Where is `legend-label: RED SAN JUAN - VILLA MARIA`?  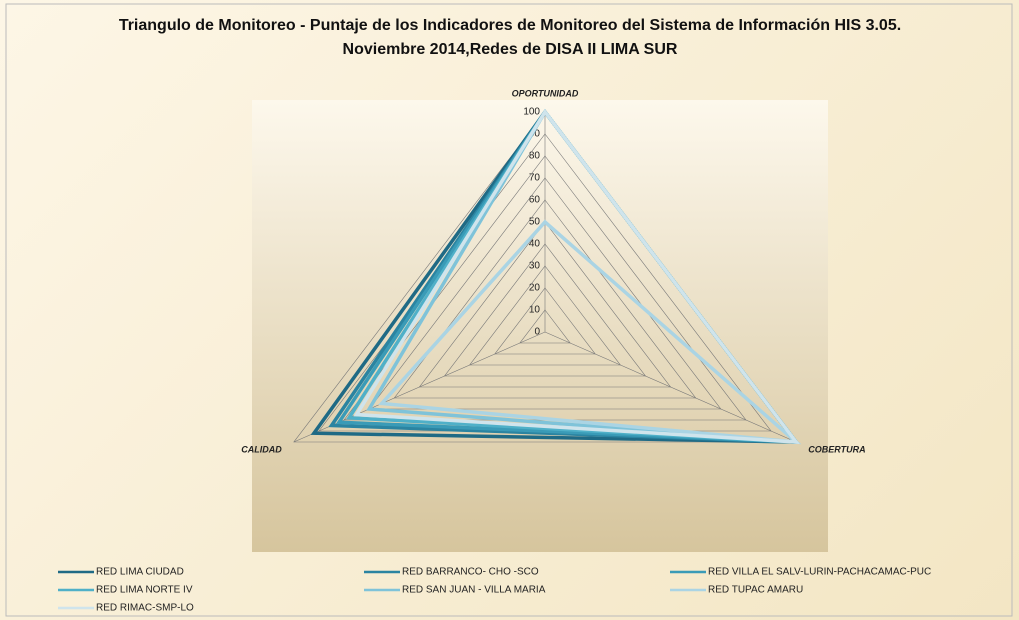
legend-label: RED SAN JUAN - VILLA MARIA is located at coordinates (474, 590).